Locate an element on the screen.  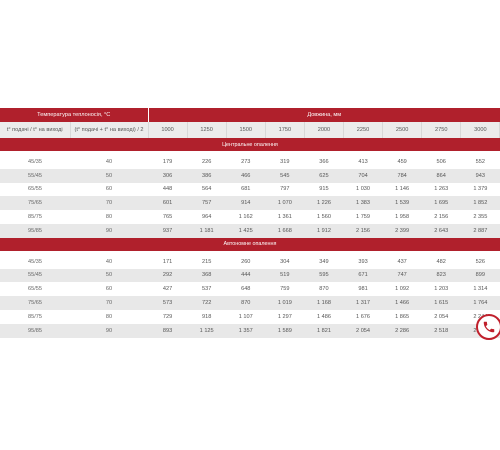
heat-output-cell: 1 695 is located at coordinates (441, 203).